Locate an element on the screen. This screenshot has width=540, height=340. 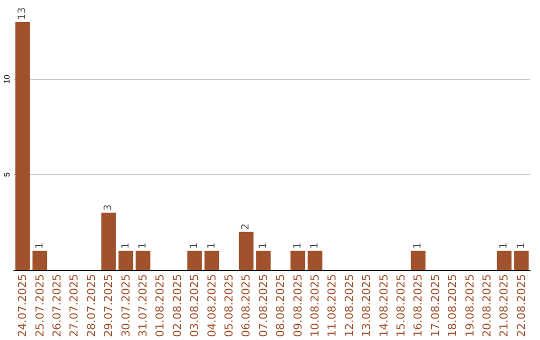
x-tick-label: 19.08.2025 is located at coordinates (469, 305).